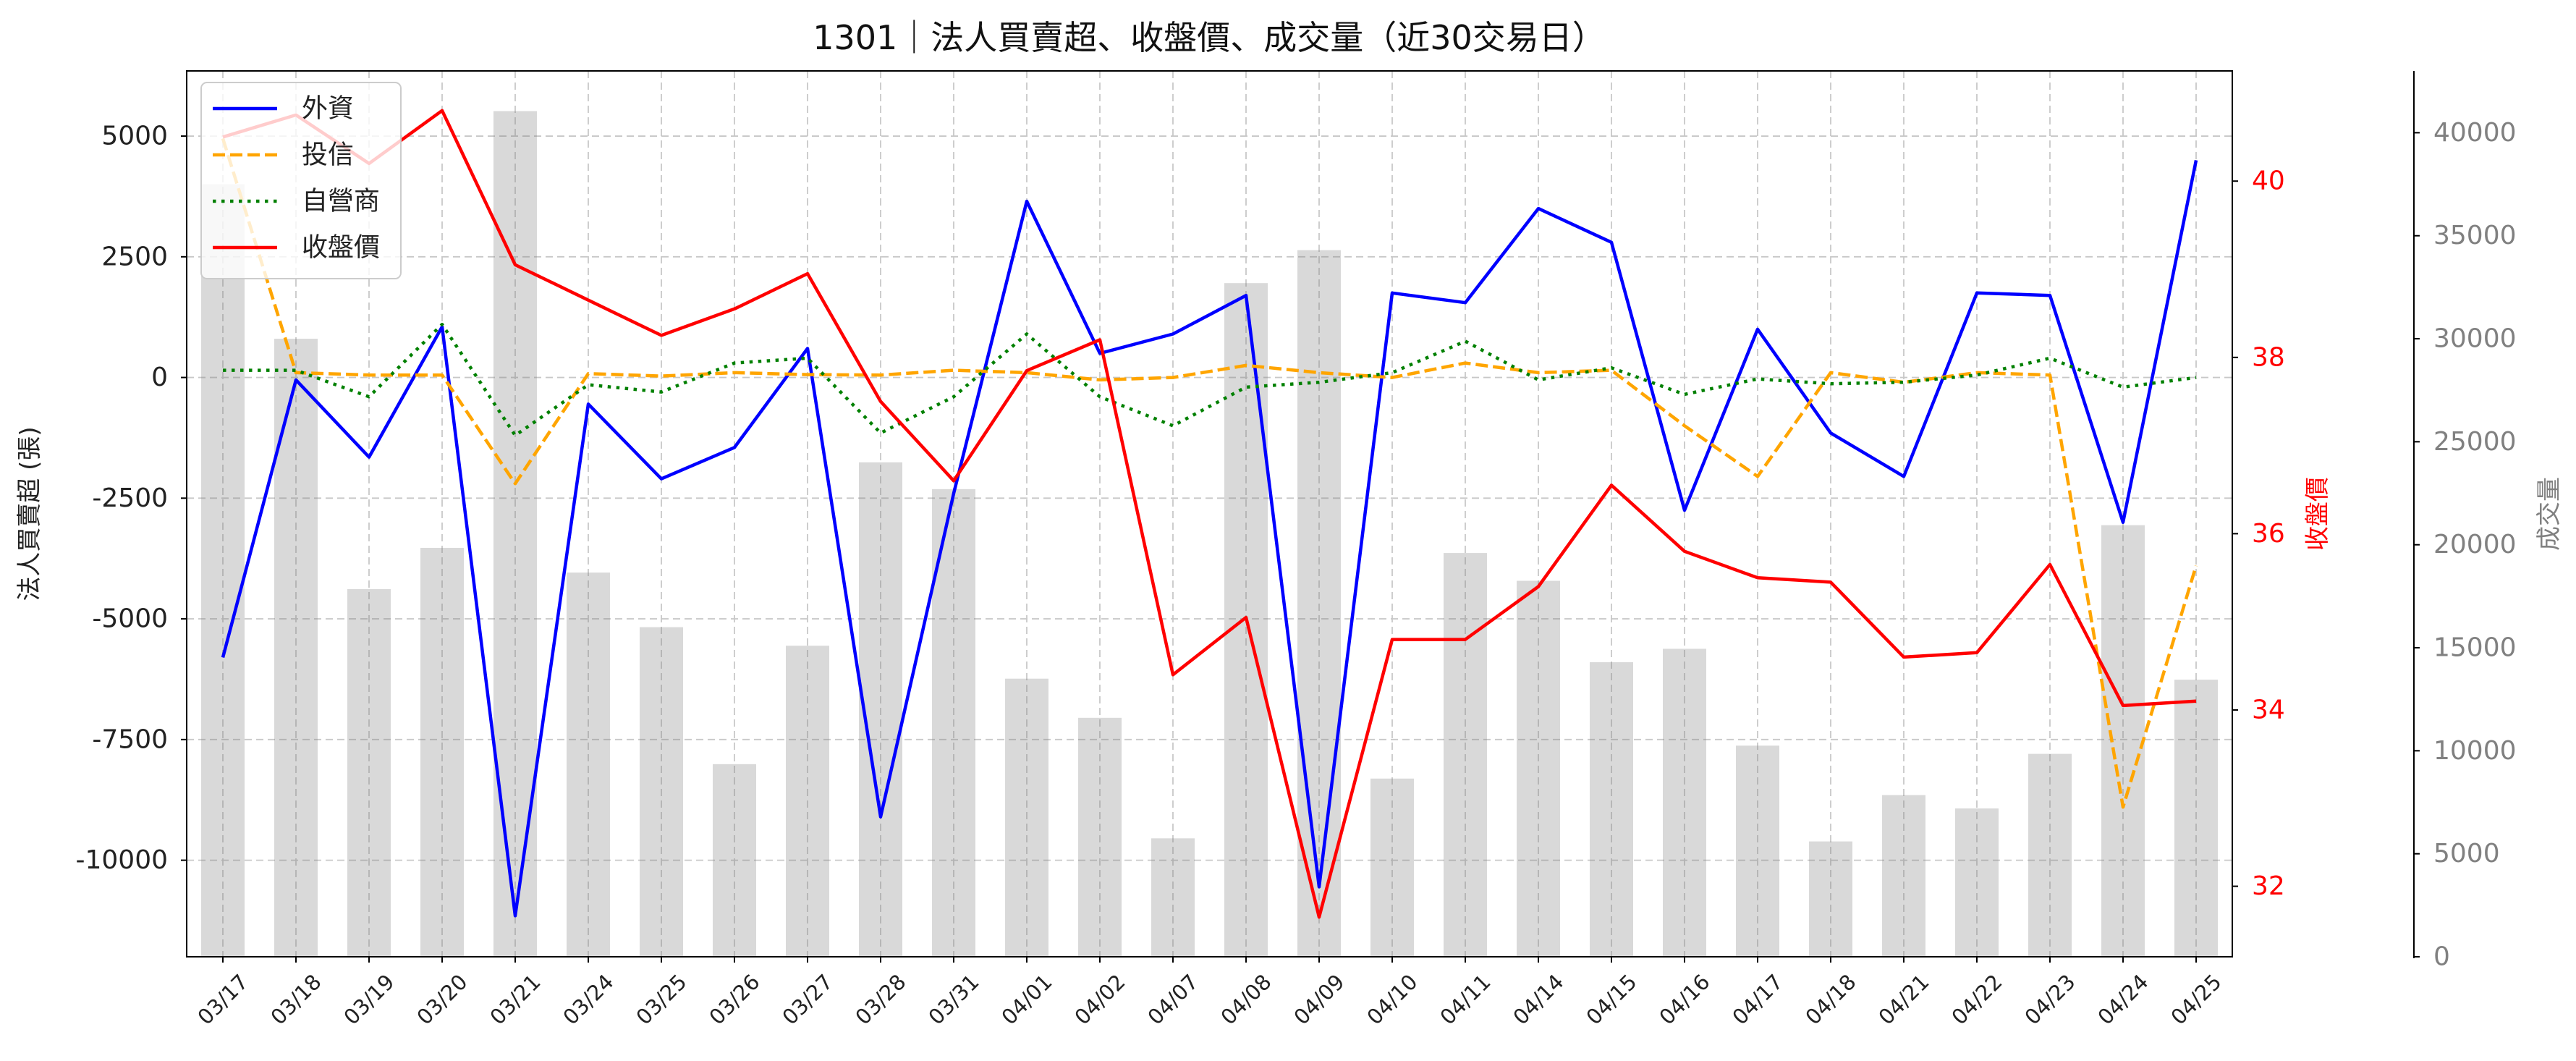 This screenshot has width=2576, height=1061. Describe the element at coordinates (159, 377) in the screenshot. I see `left-tick-label: 0` at that location.